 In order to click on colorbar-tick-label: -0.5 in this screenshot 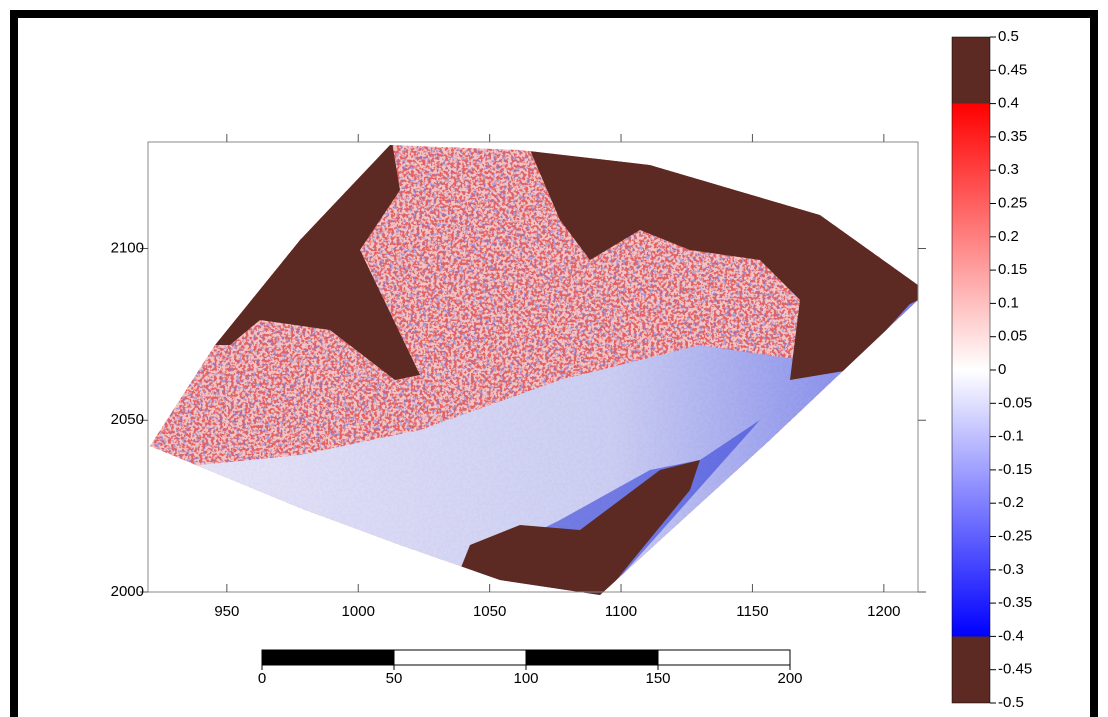, I will do `click(1011, 702)`.